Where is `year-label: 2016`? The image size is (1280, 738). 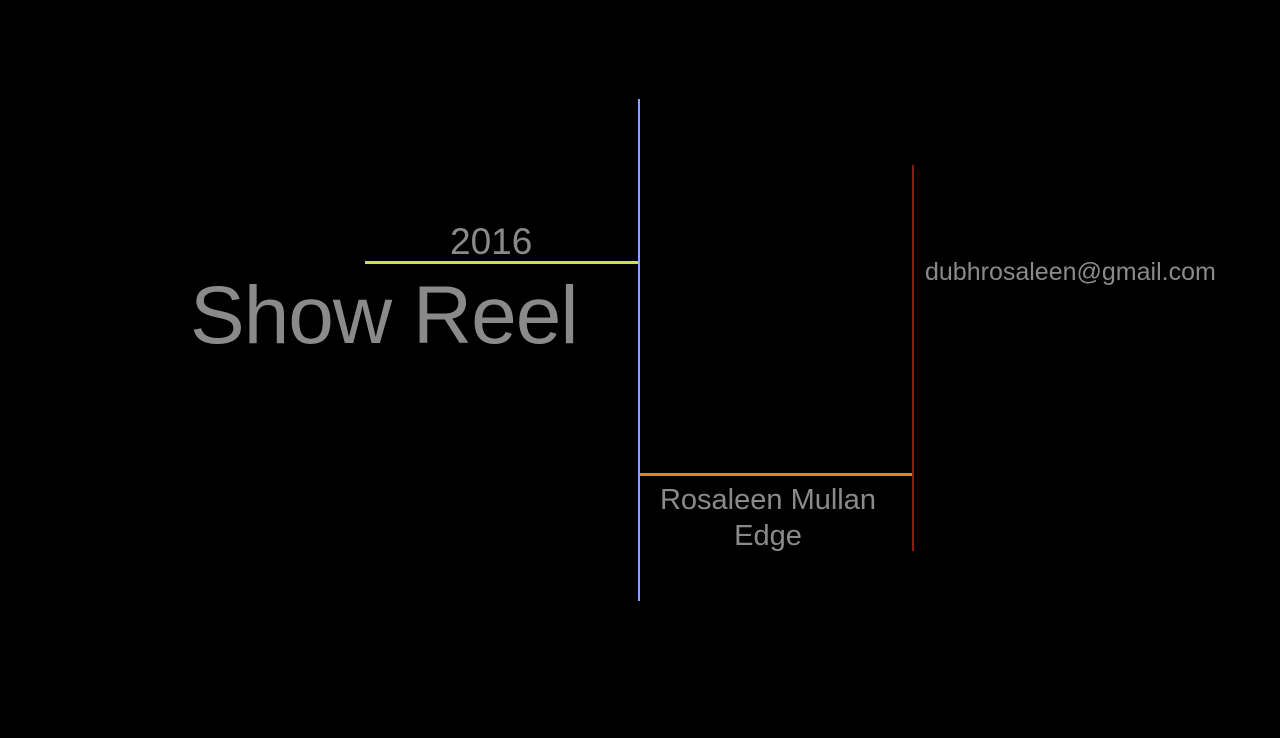
year-label: 2016 is located at coordinates (491, 241).